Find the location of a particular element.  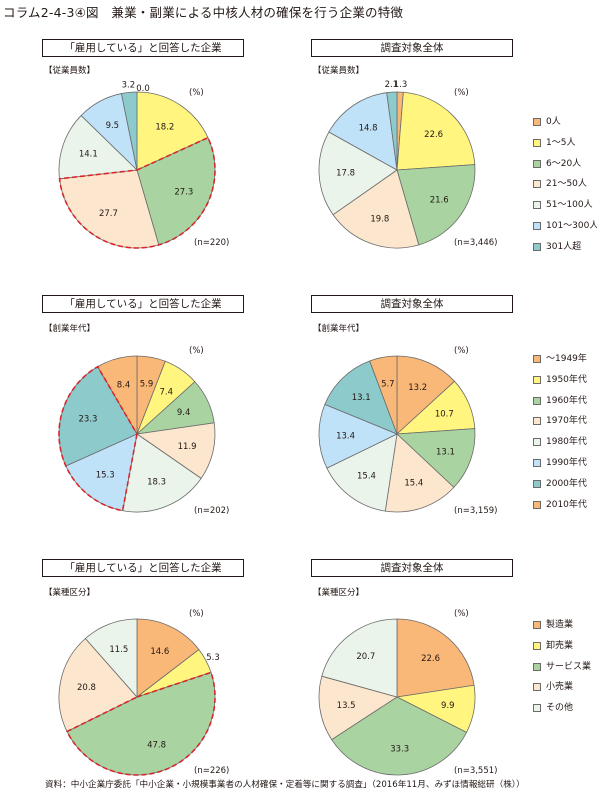

value-label-4-7: 13.1 is located at coordinates (361, 398).